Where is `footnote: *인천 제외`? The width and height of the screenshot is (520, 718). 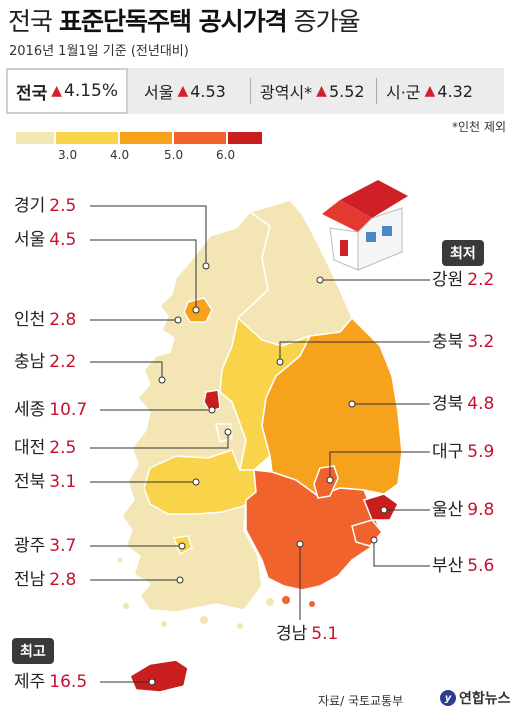
footnote: *인천 제외 is located at coordinates (479, 127).